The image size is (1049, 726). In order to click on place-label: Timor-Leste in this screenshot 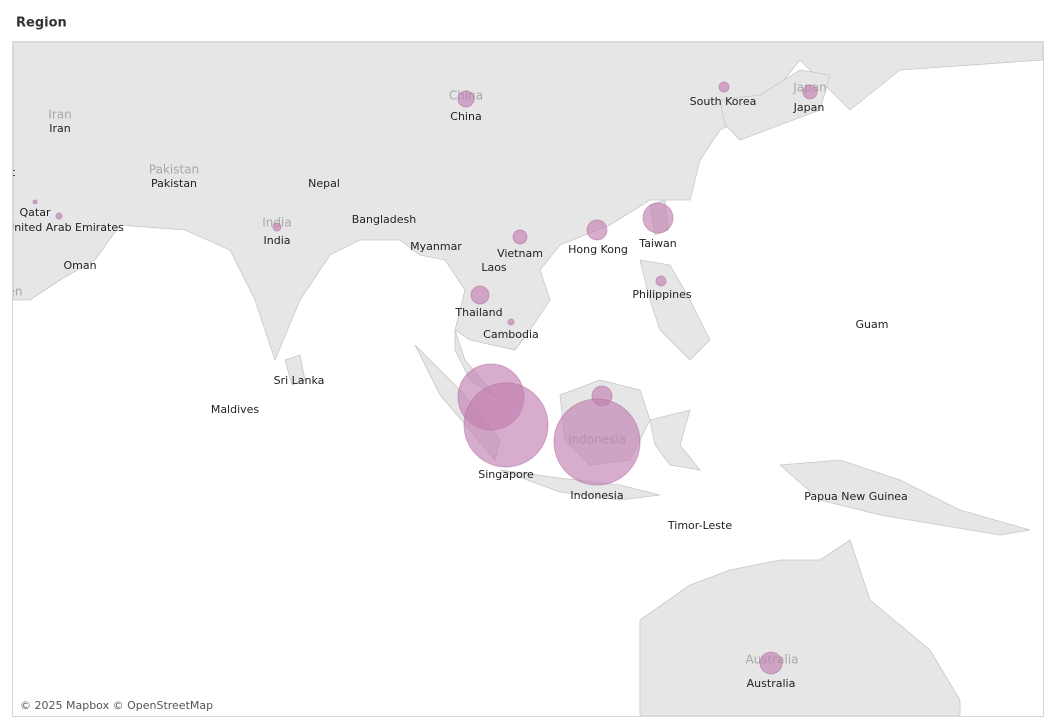, I will do `click(699, 525)`.